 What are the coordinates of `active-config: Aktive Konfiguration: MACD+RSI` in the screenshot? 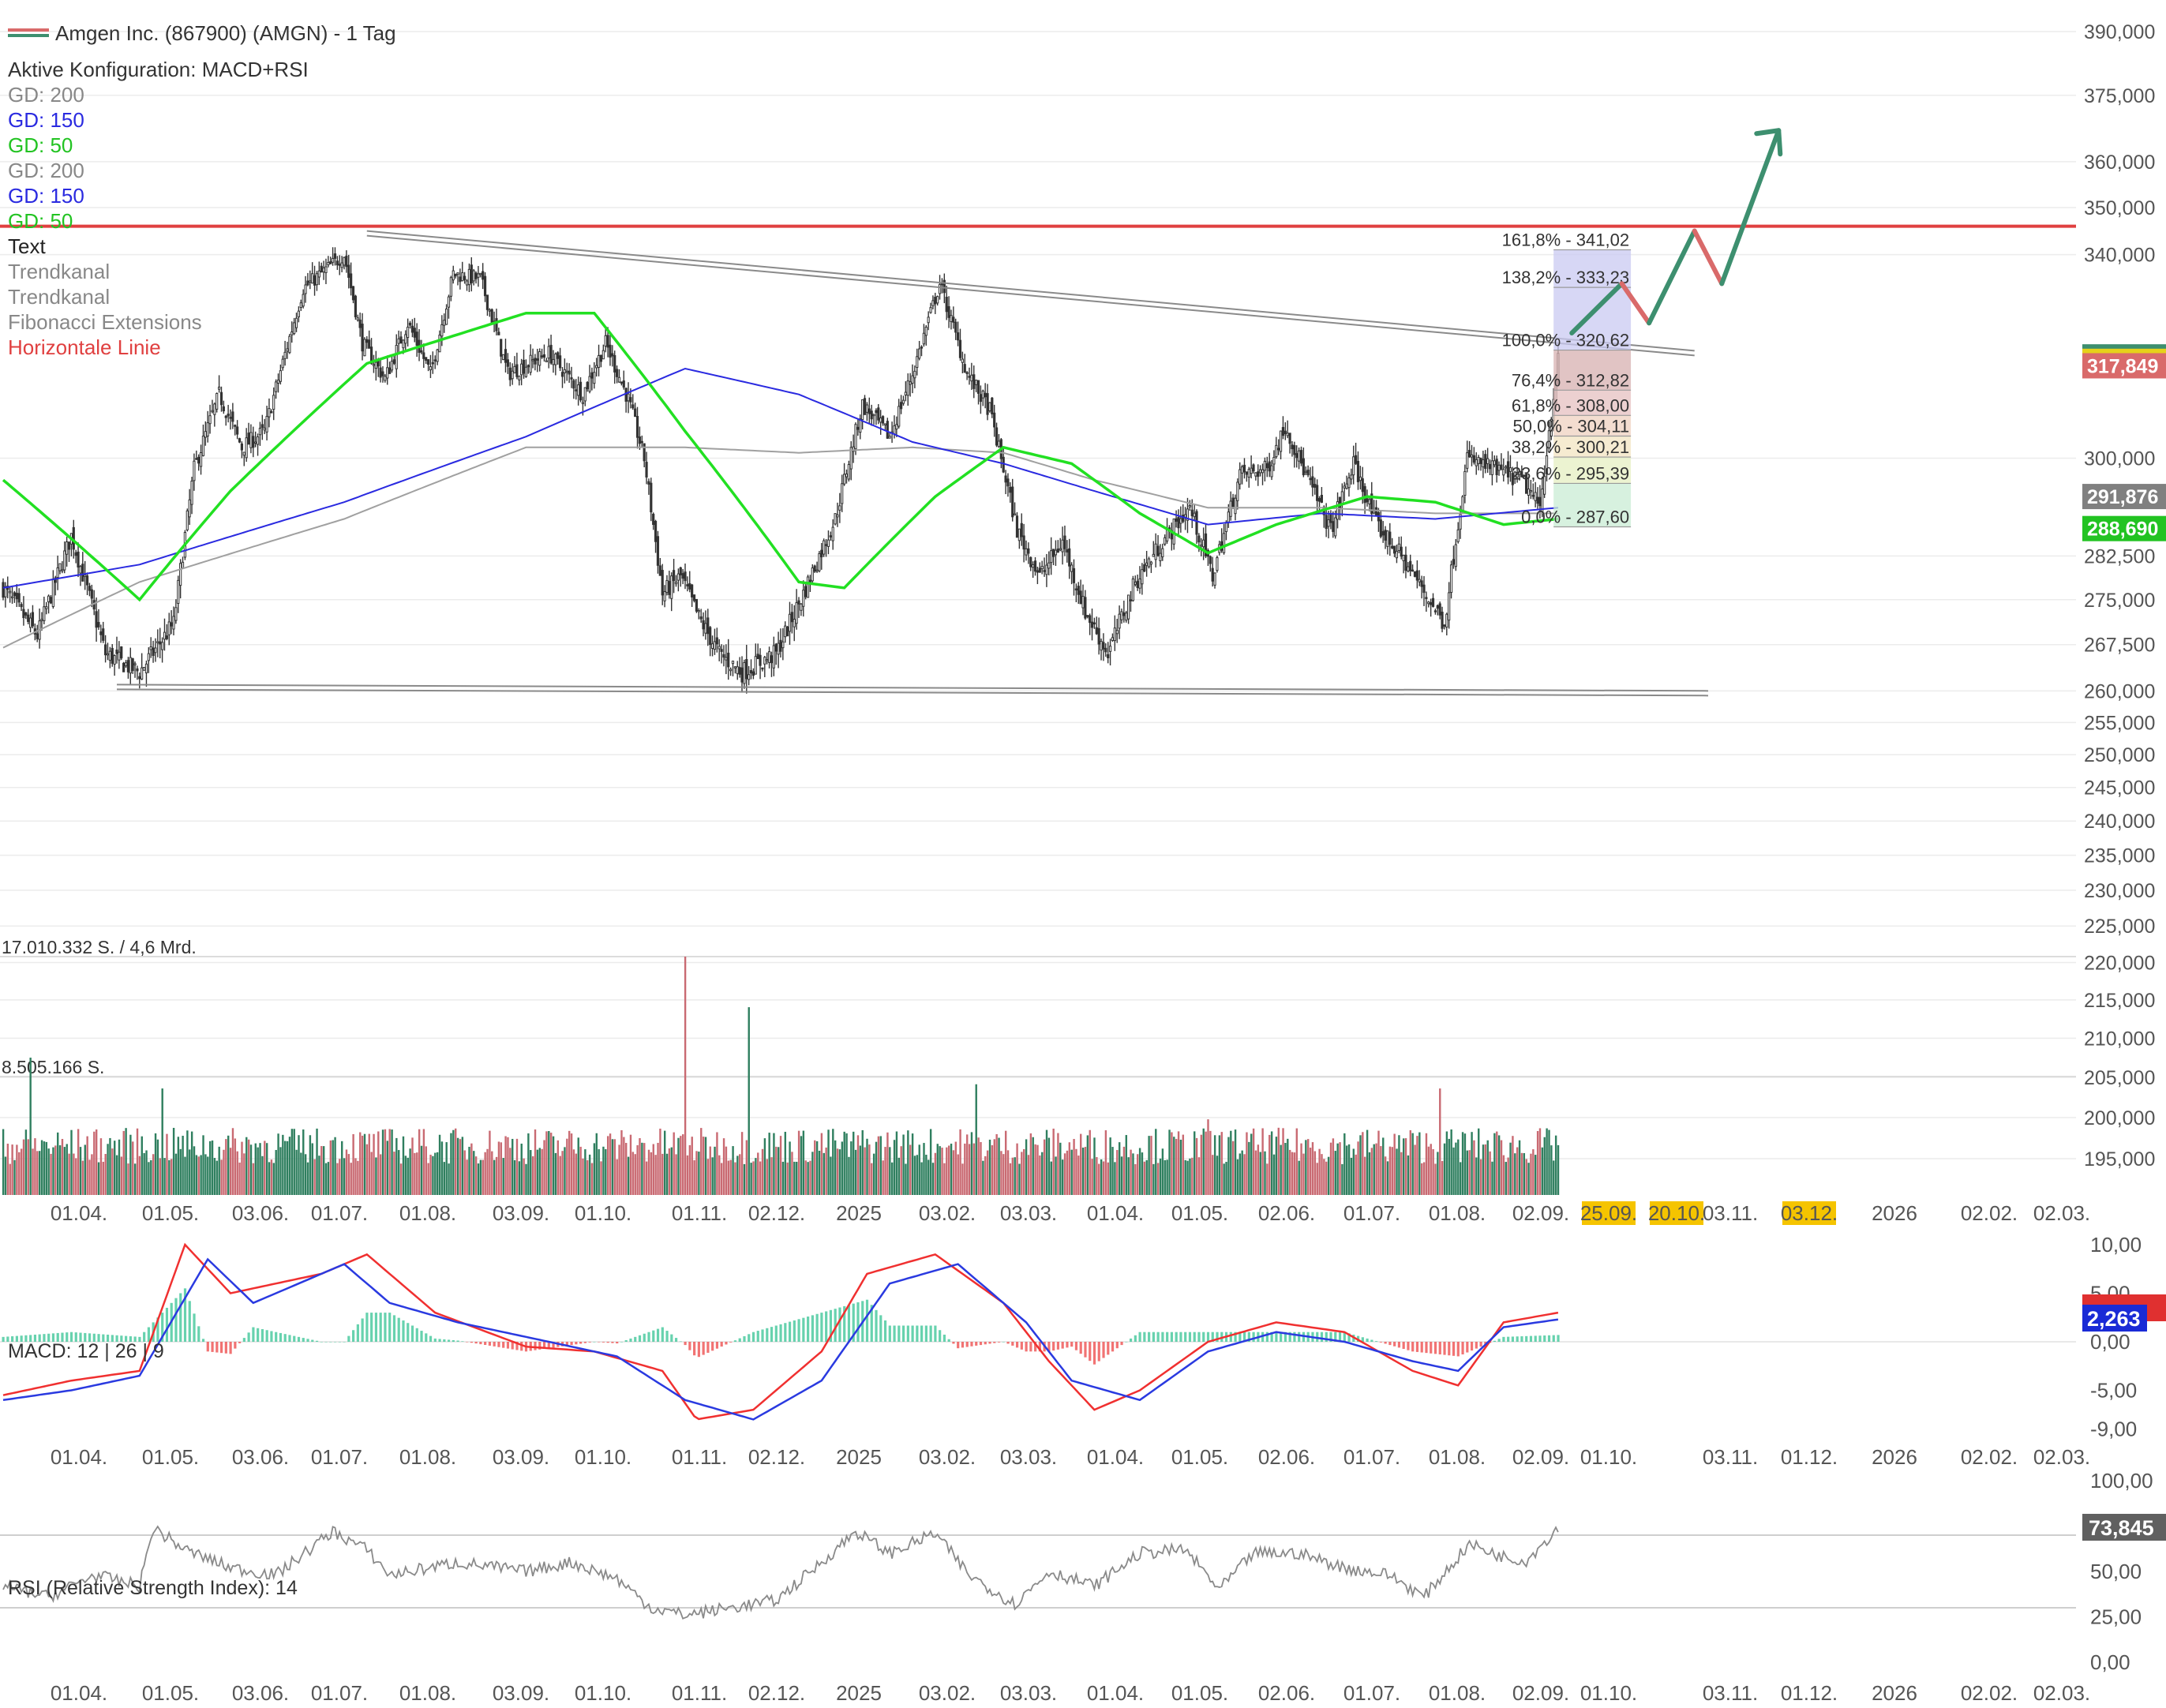 It's located at (158, 69).